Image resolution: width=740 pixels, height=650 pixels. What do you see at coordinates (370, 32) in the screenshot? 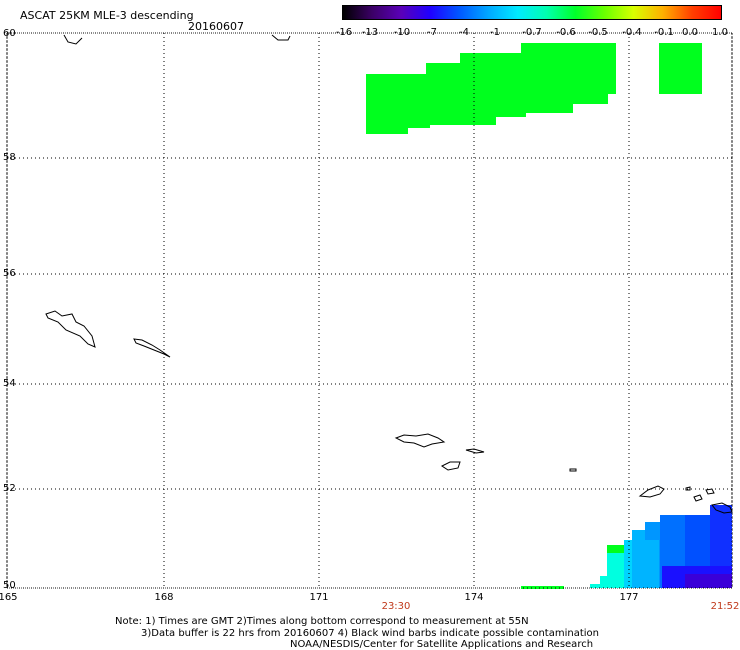
I see `colorbar-label: -13` at bounding box center [370, 32].